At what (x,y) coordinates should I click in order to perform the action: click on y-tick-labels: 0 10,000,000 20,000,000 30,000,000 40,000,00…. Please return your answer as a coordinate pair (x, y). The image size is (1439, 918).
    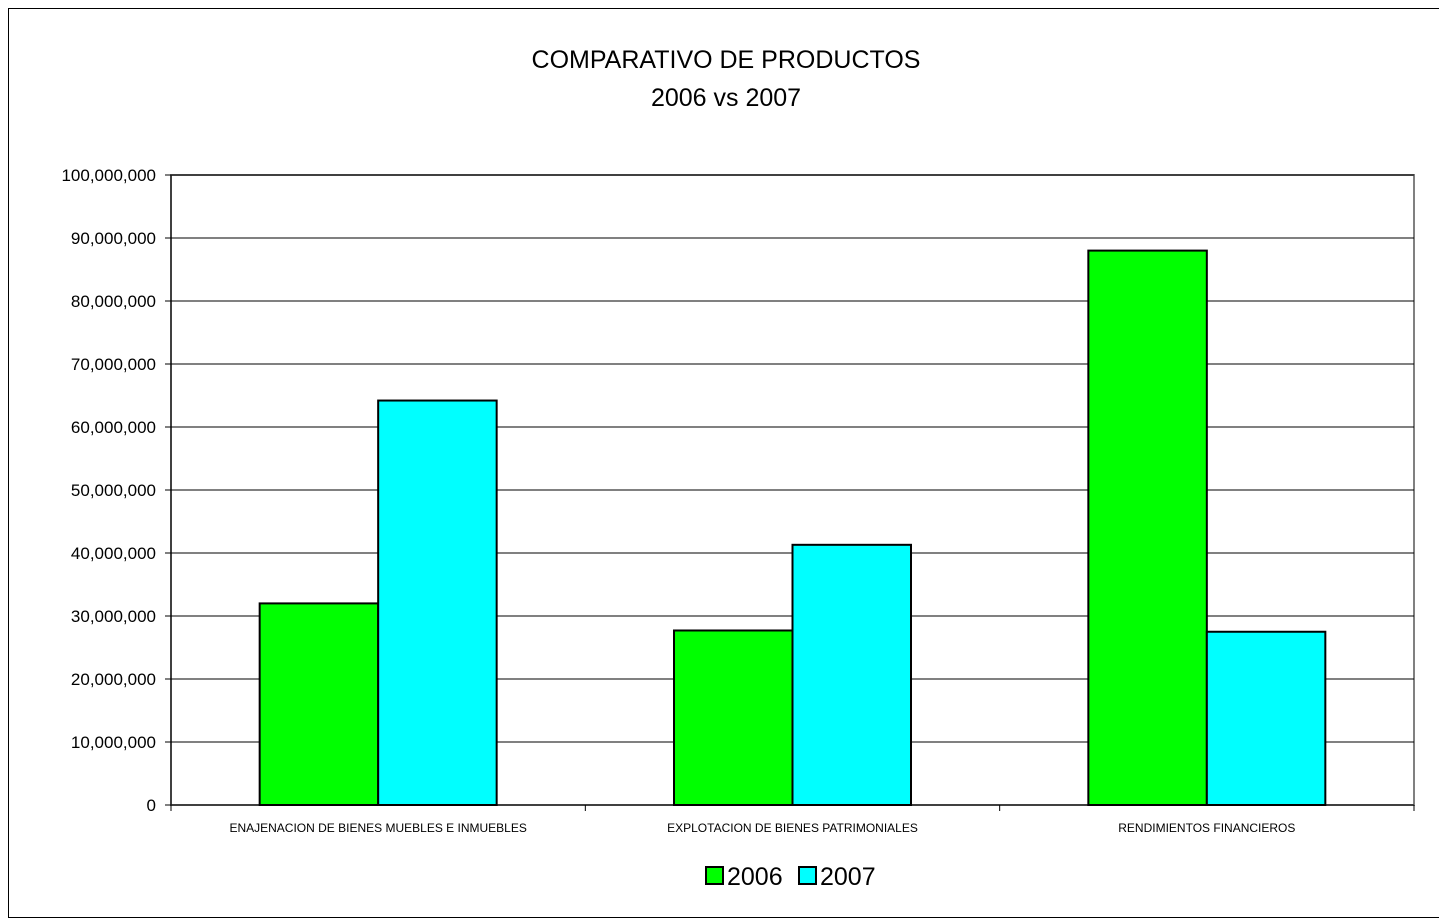
    Looking at the image, I should click on (108, 490).